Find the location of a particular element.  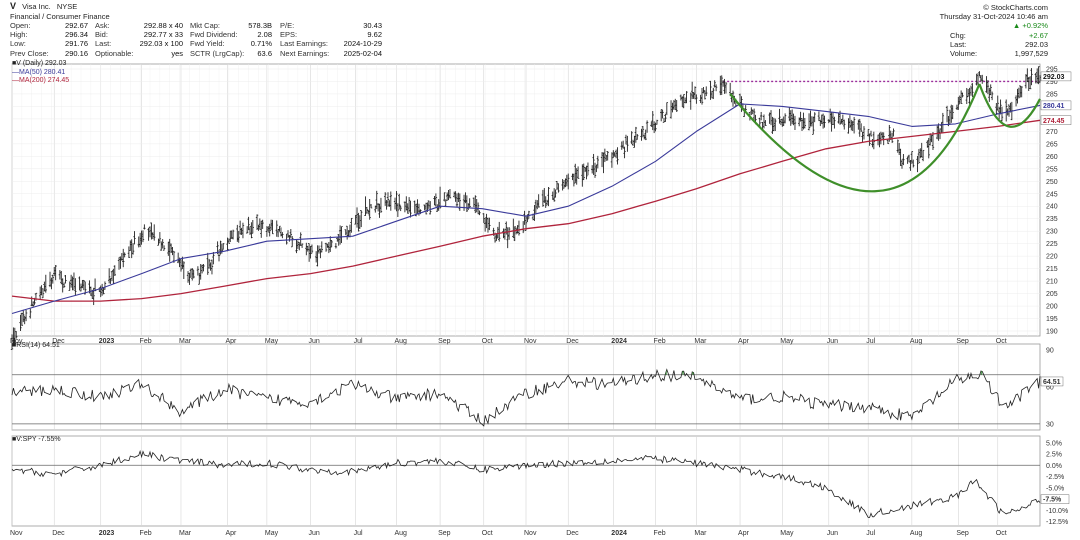

stat-value: 292.67 is located at coordinates (76, 25).